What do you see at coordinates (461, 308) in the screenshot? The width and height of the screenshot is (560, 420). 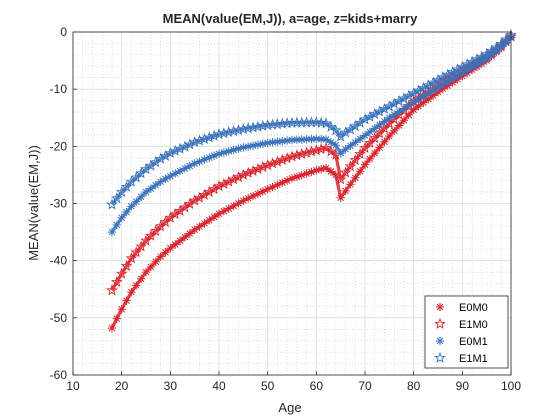 I see `legend-item-E0M0: E0M0` at bounding box center [461, 308].